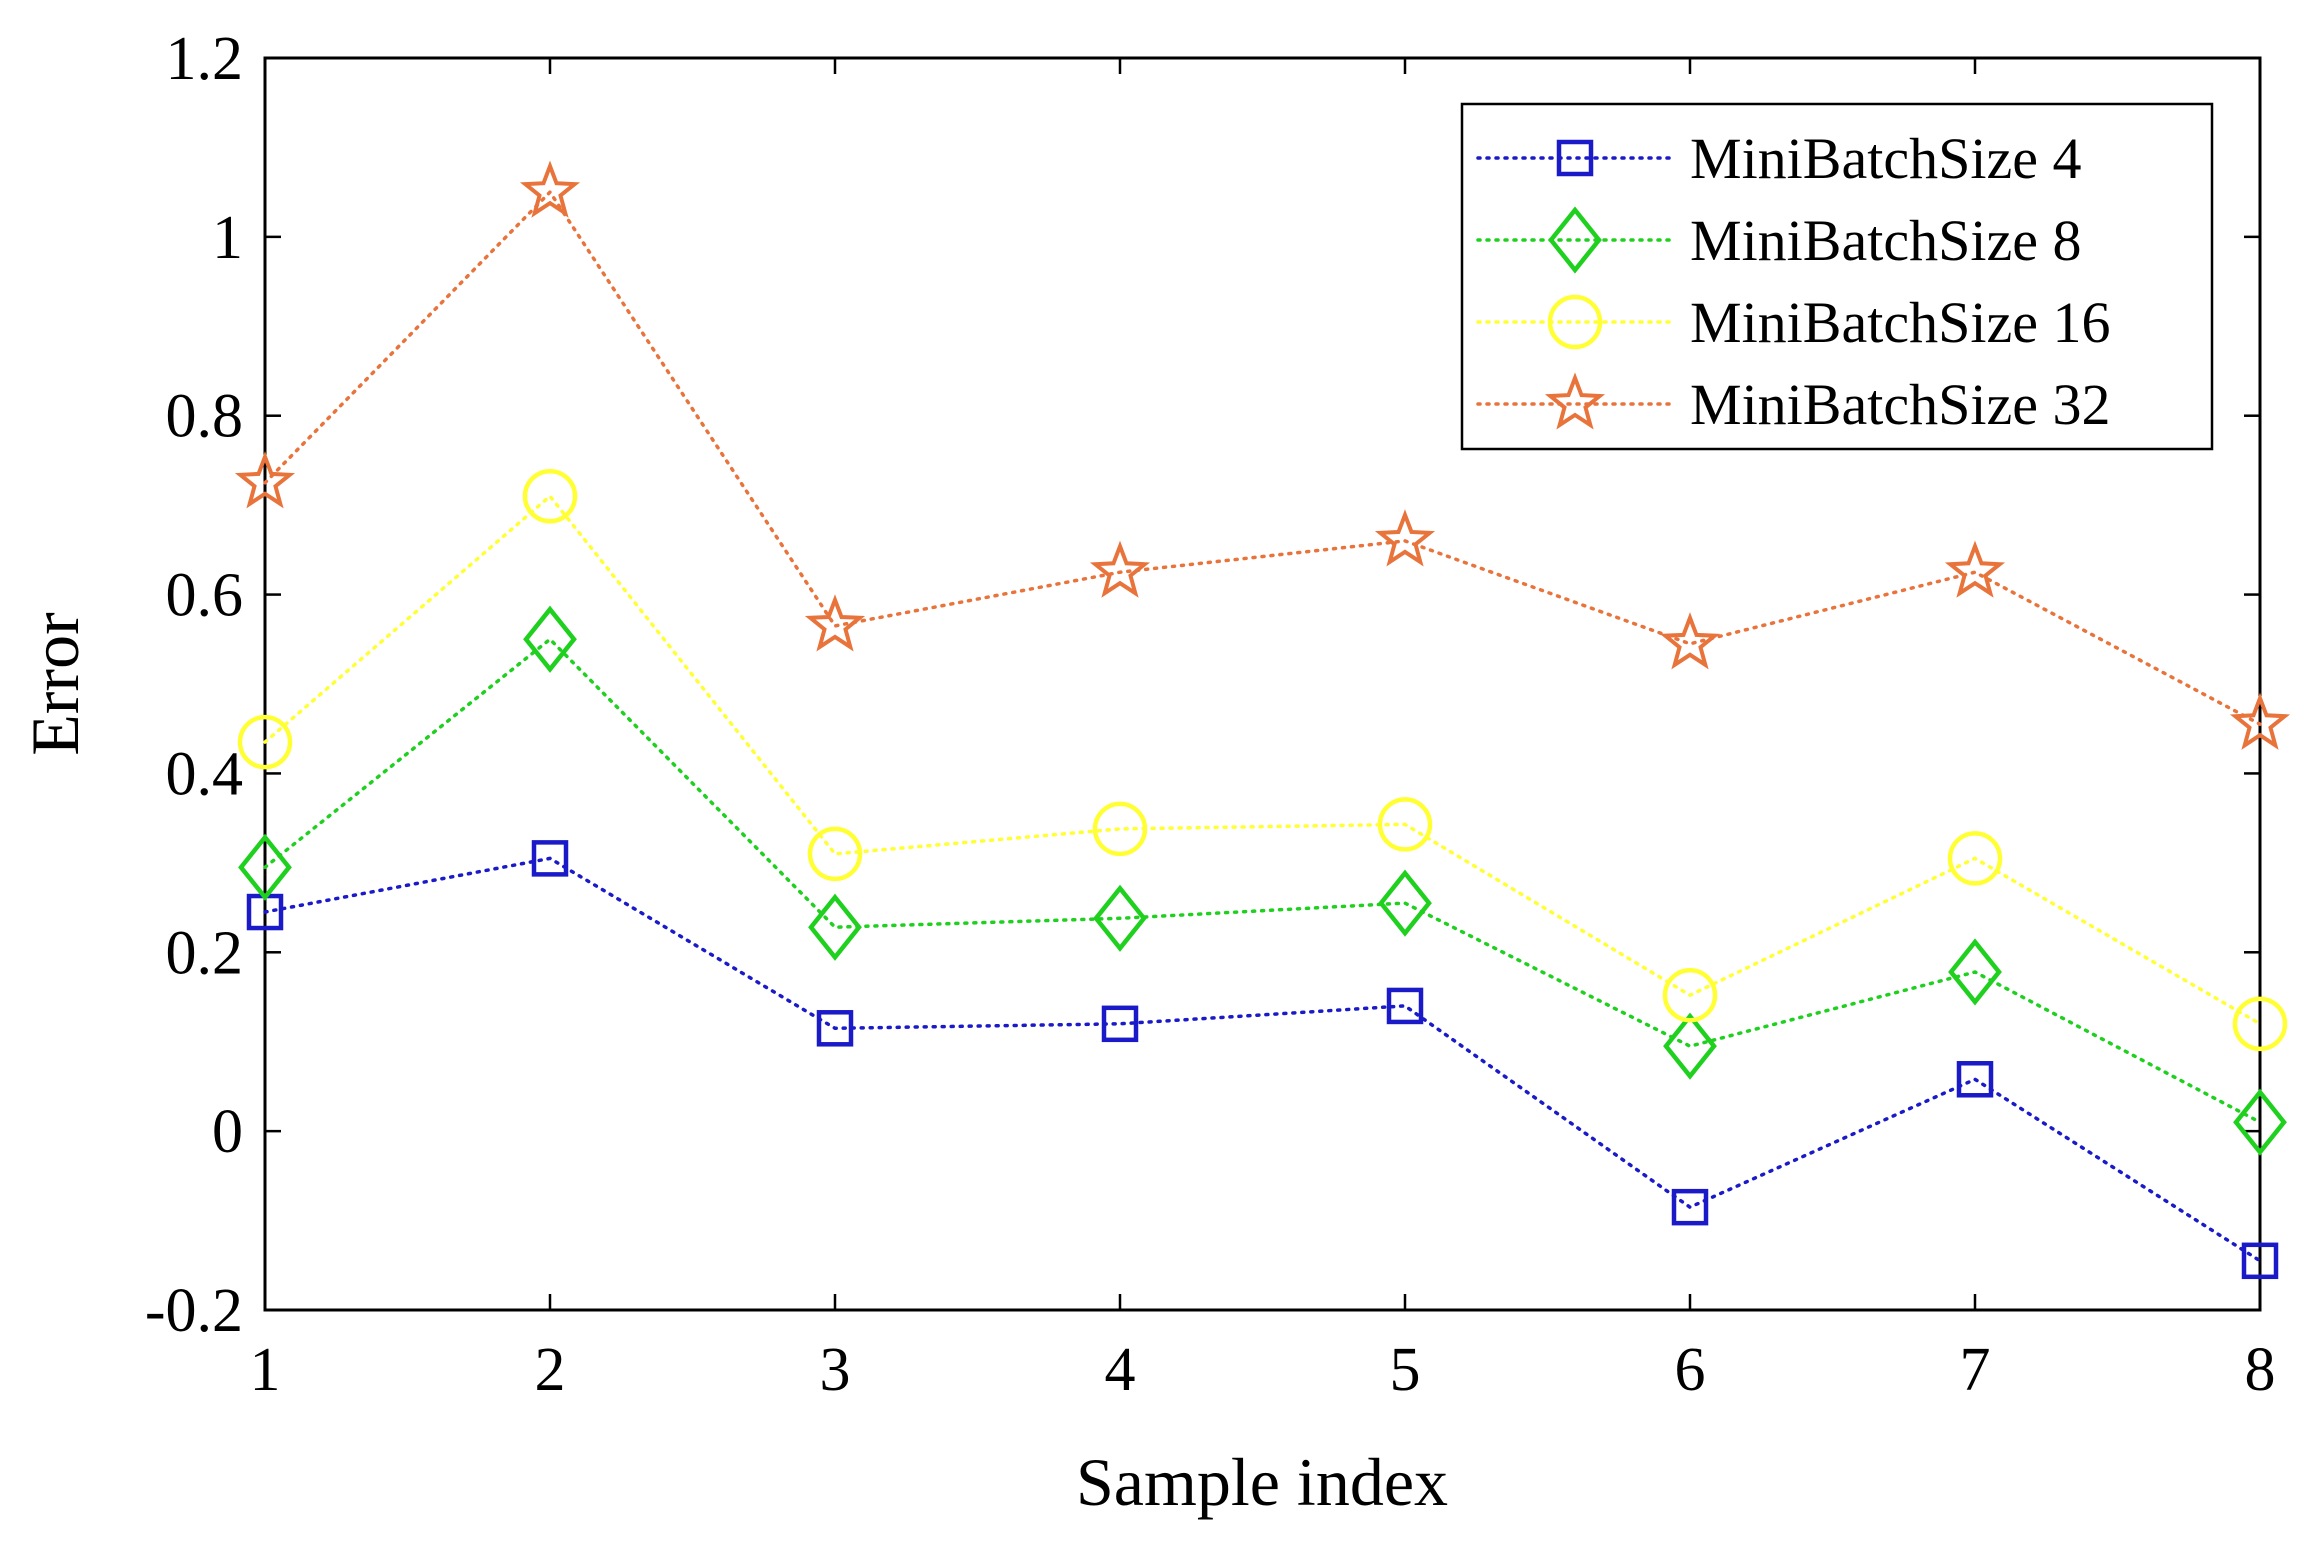 This screenshot has width=2304, height=1560. What do you see at coordinates (1885, 158) in the screenshot?
I see `legend-label: MiniBatchSize 4` at bounding box center [1885, 158].